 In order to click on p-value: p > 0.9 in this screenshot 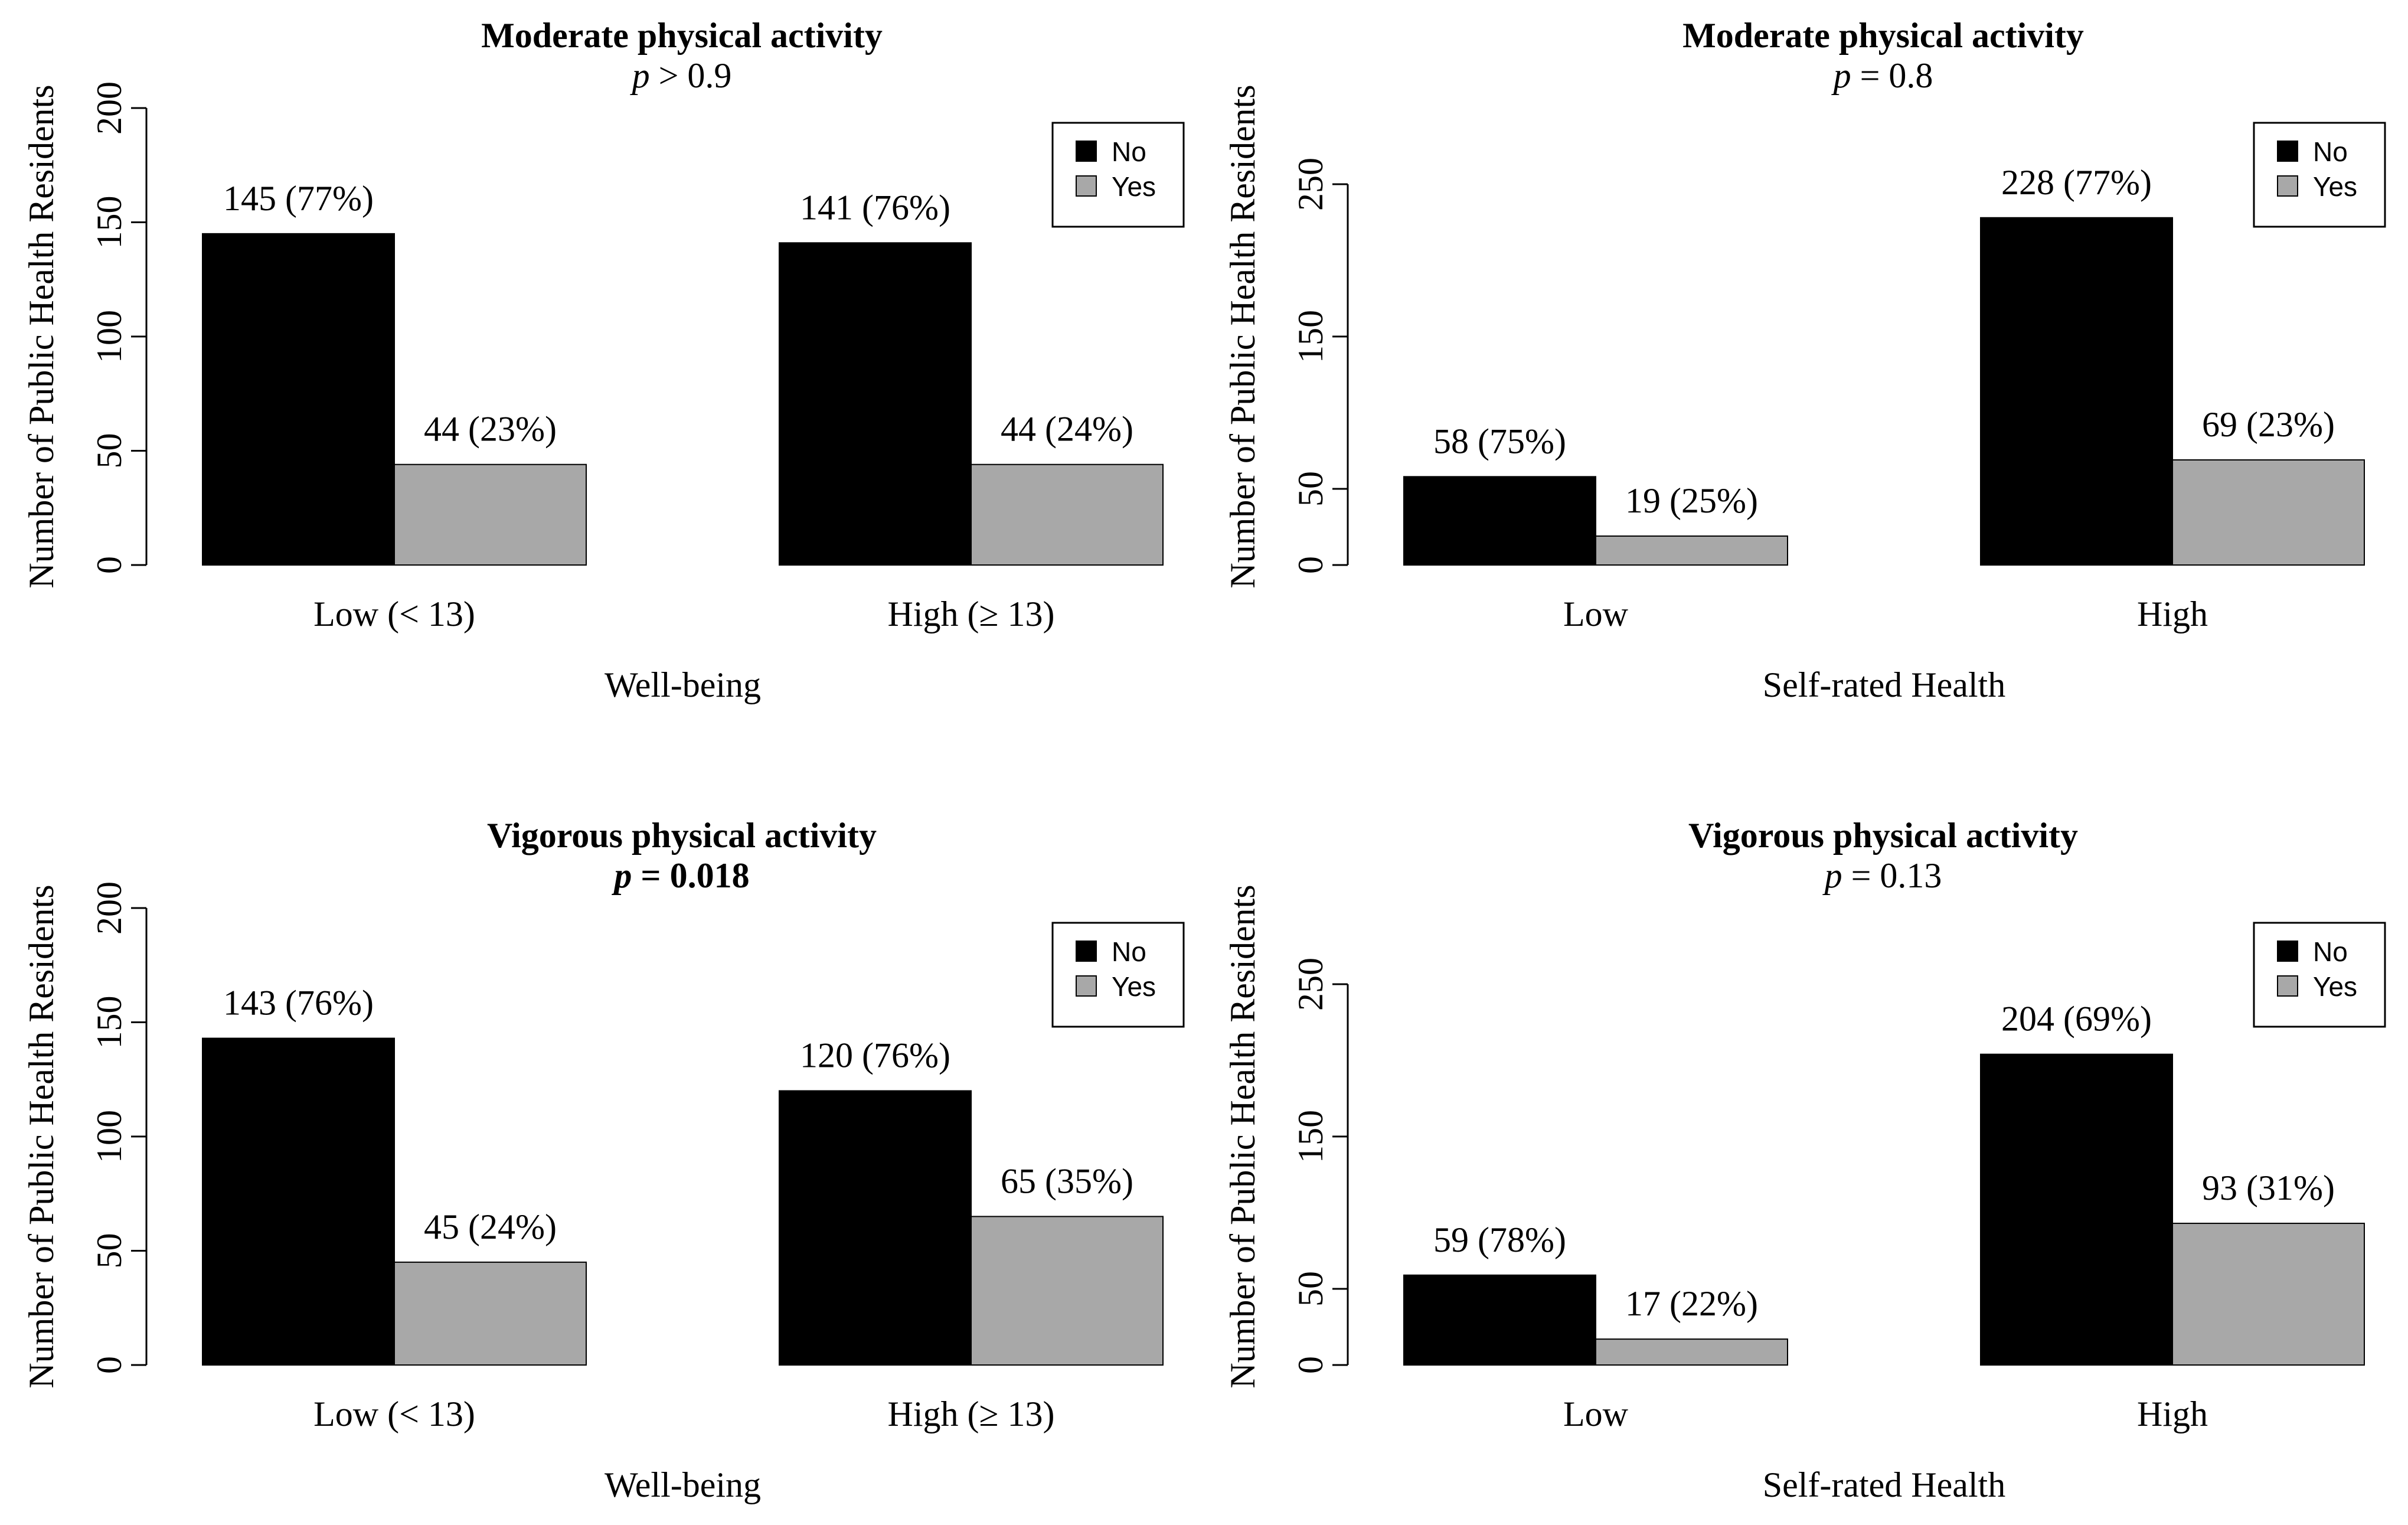, I will do `click(681, 75)`.